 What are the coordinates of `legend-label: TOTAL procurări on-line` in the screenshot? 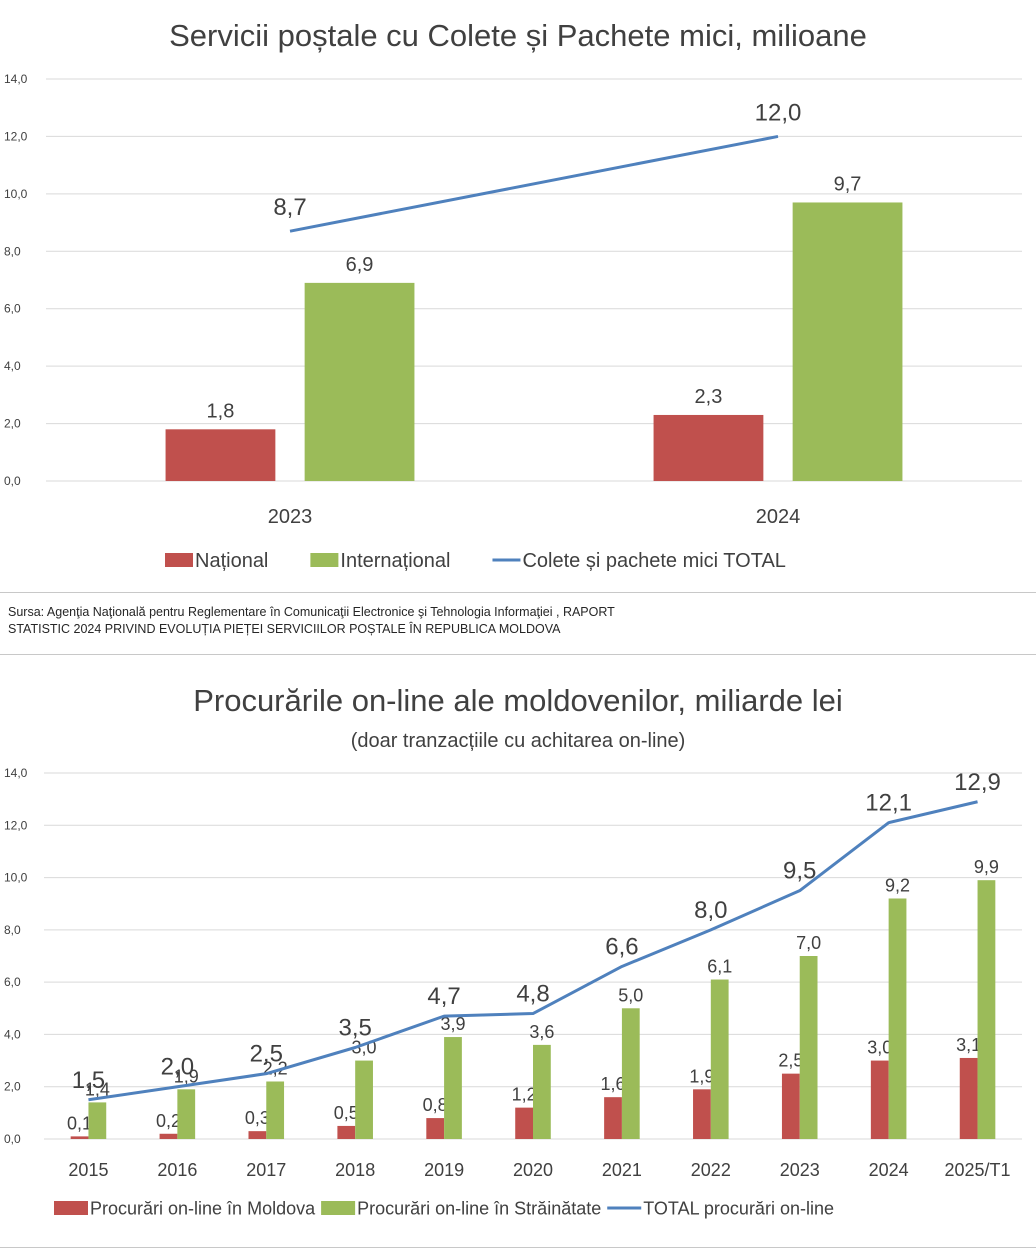 It's located at (738, 1208).